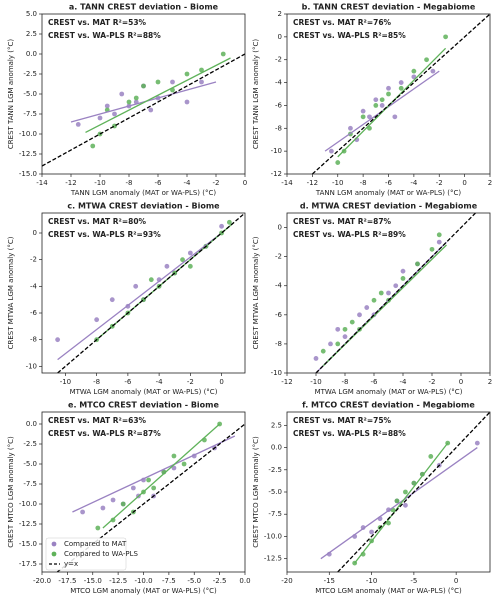 This screenshot has width=500, height=597. What do you see at coordinates (388, 405) in the screenshot?
I see `panel-title: f. MTCO CREST deviation - Megabiome` at bounding box center [388, 405].